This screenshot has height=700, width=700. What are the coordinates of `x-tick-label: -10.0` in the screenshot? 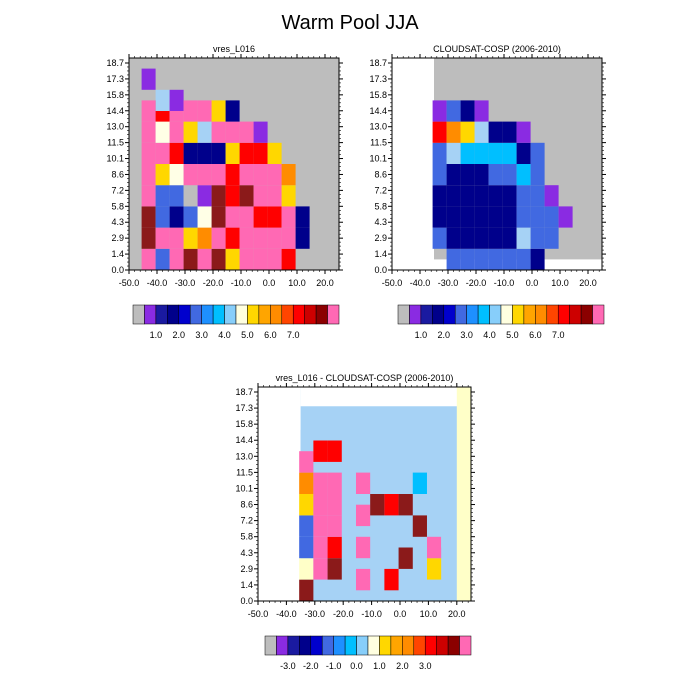 It's located at (371, 614).